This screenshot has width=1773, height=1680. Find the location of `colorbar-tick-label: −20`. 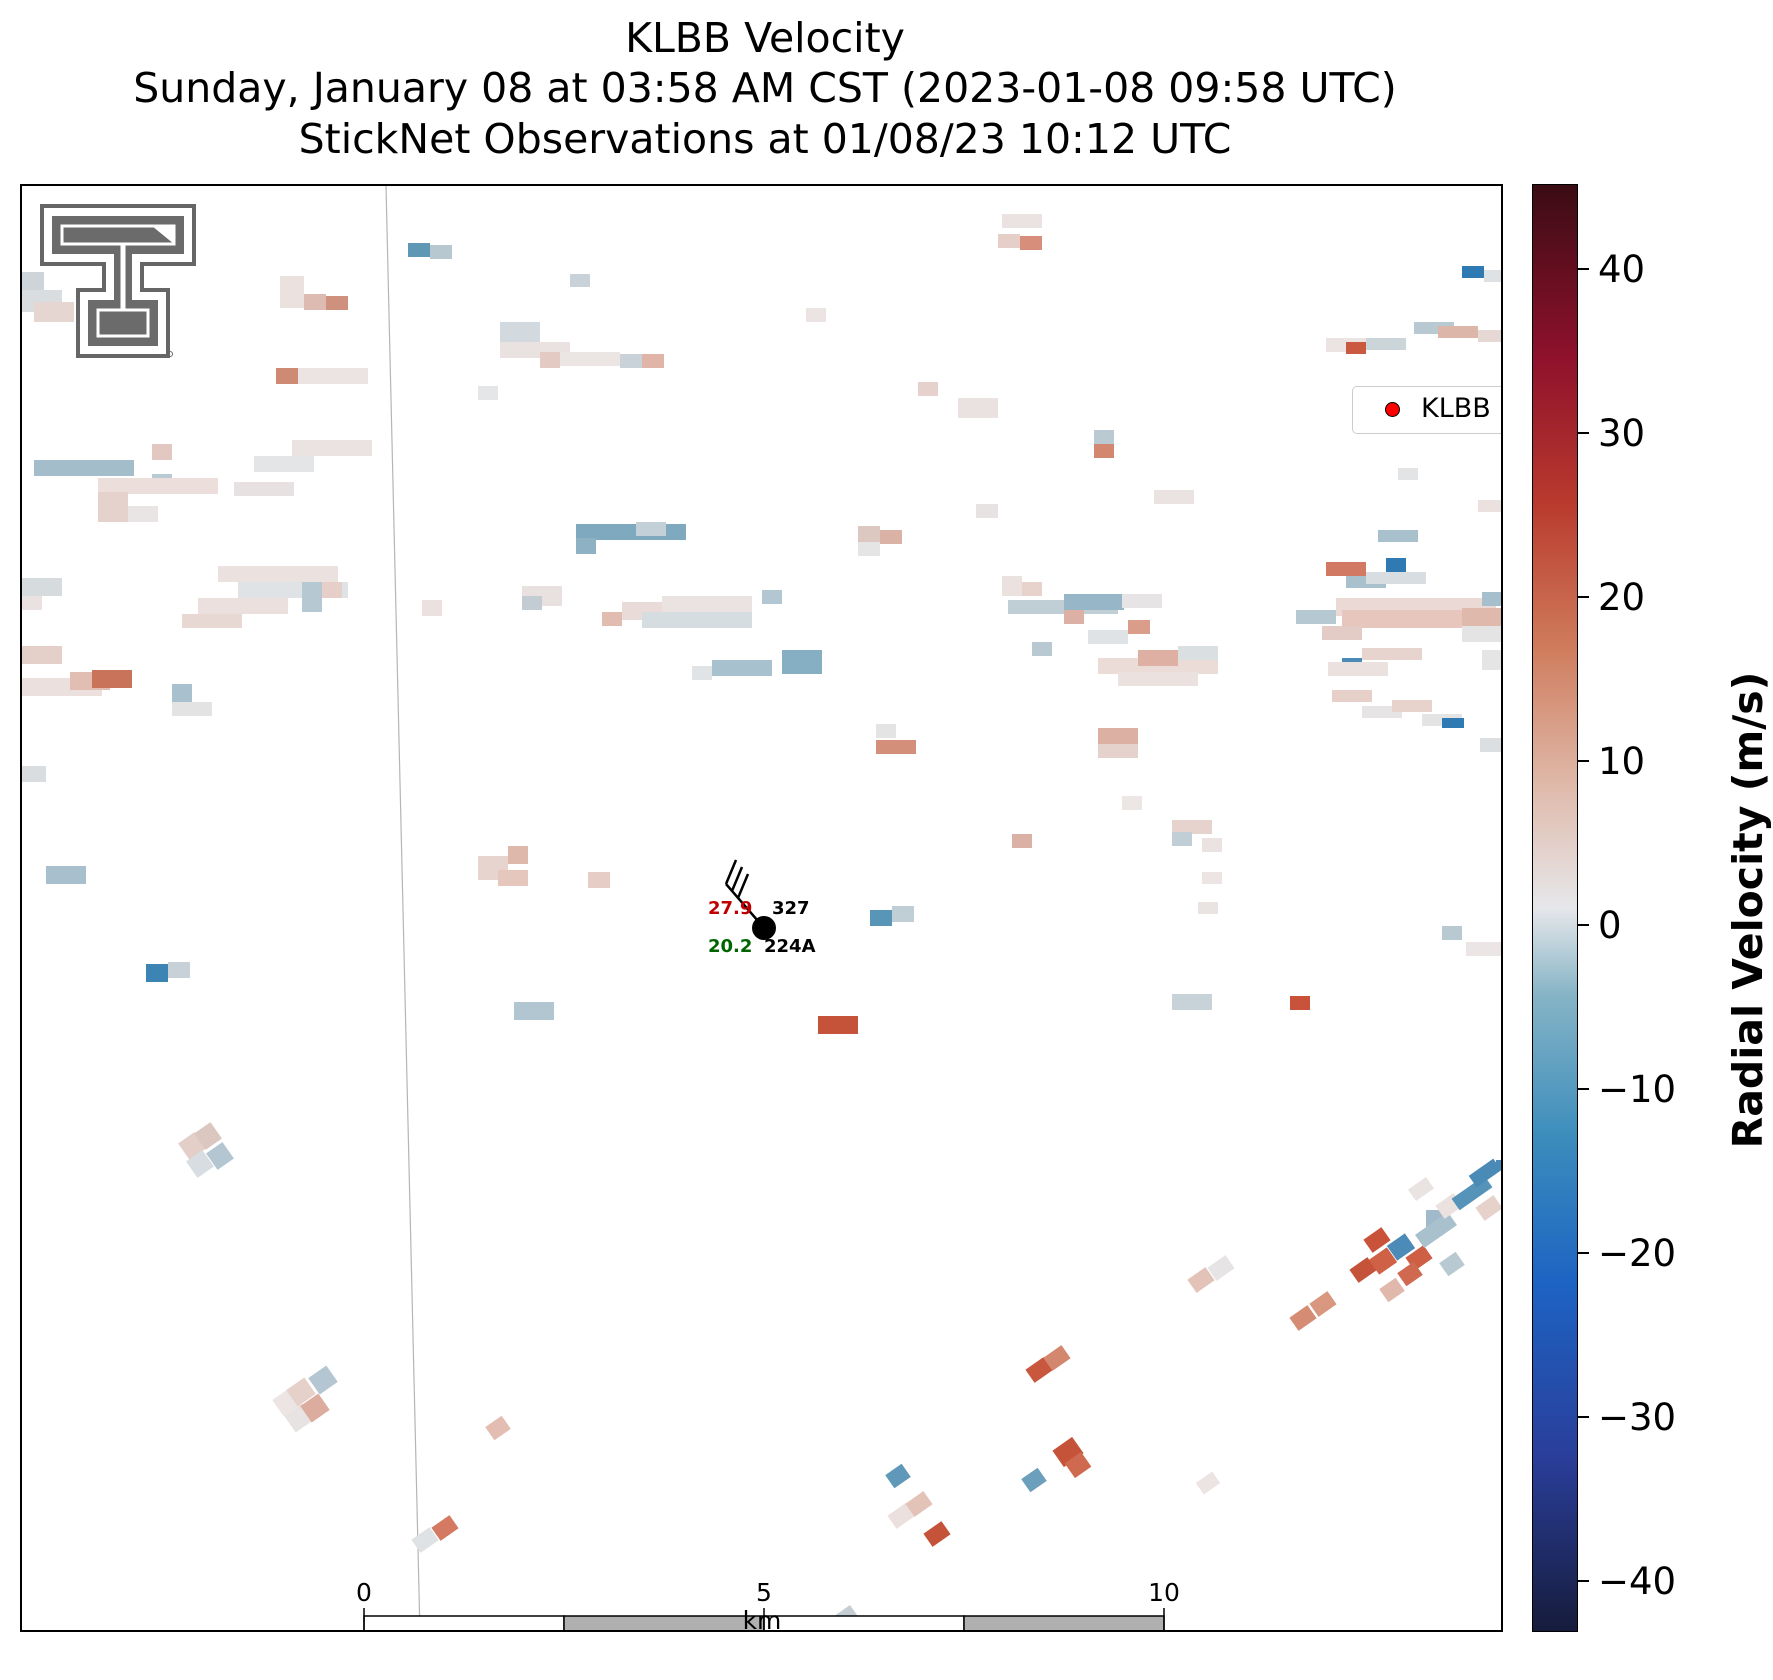

colorbar-tick-label: −20 is located at coordinates (1637, 1253).